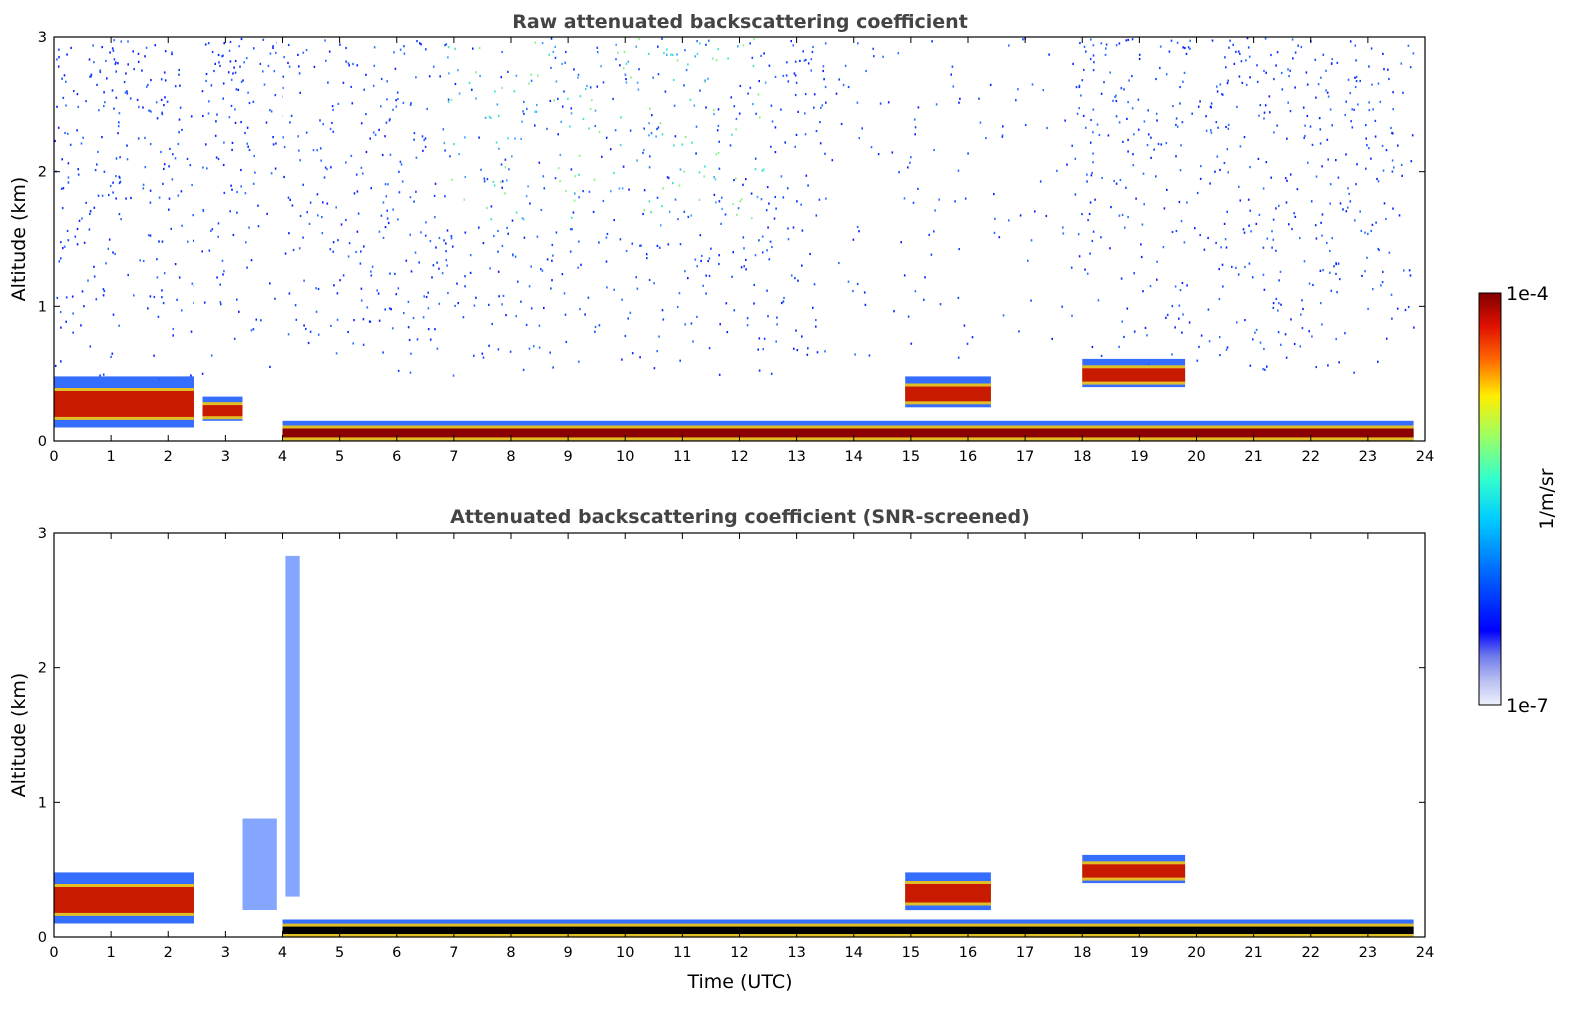 The image size is (1595, 1020). Describe the element at coordinates (282, 953) in the screenshot. I see `x-tick-label: 4` at that location.